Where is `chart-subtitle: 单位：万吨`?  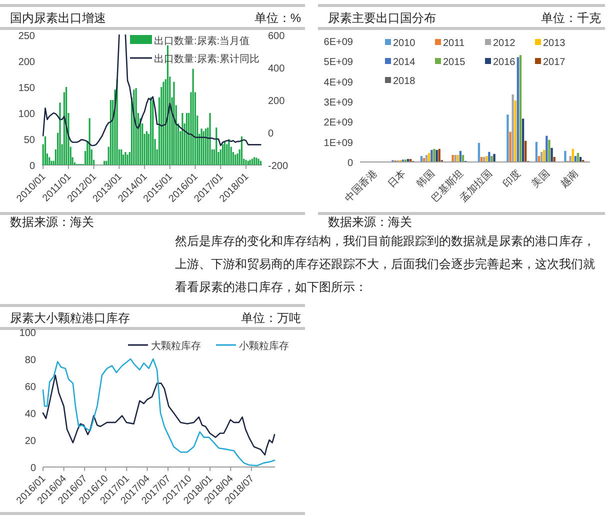
chart-subtitle: 单位：万吨 is located at coordinates (271, 318).